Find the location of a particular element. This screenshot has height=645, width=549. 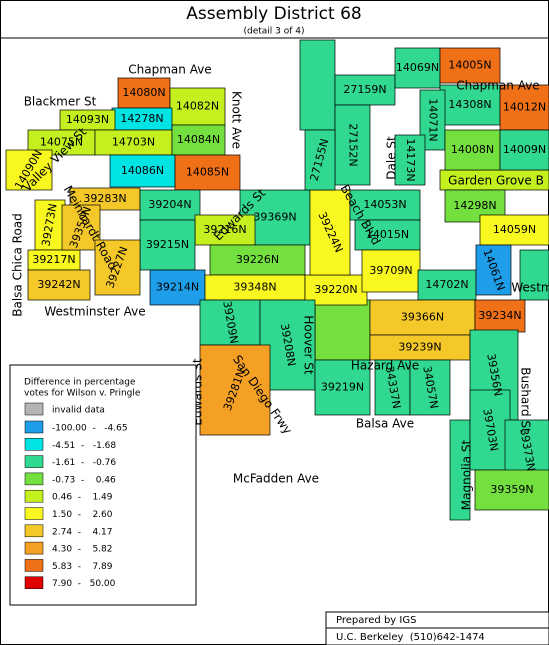

precinct-label: 39239N is located at coordinates (419, 347).